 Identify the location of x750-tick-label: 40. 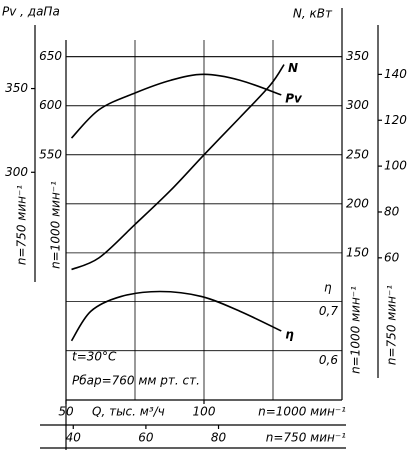
(74, 438).